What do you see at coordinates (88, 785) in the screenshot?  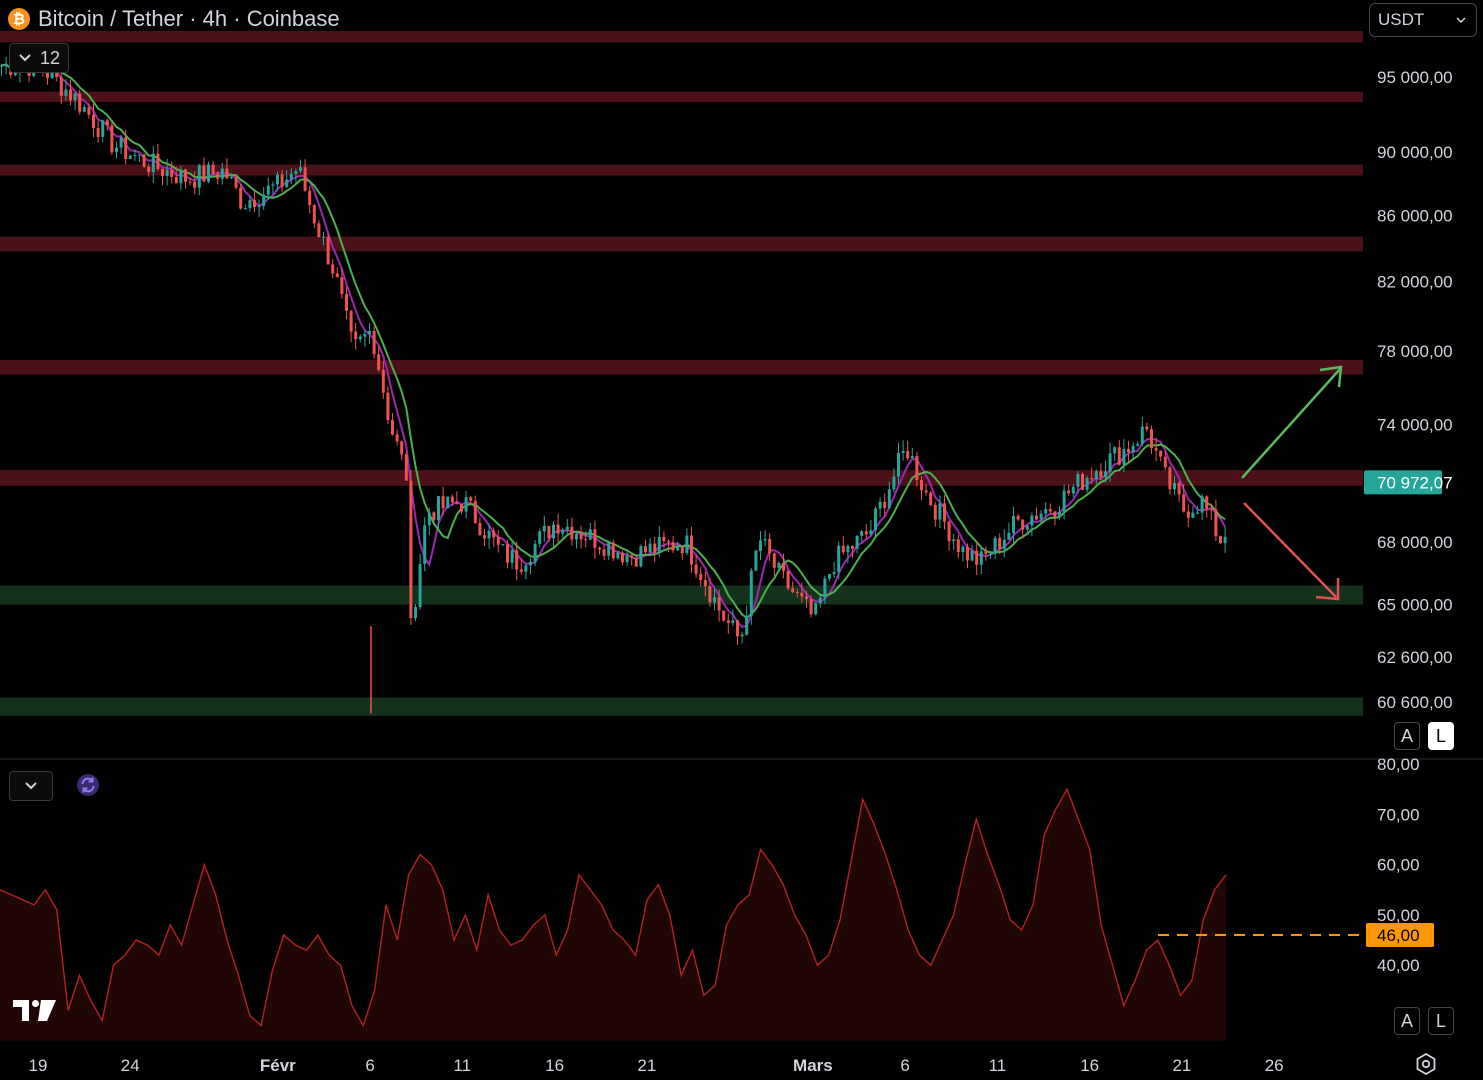 I see `refresh-icon` at bounding box center [88, 785].